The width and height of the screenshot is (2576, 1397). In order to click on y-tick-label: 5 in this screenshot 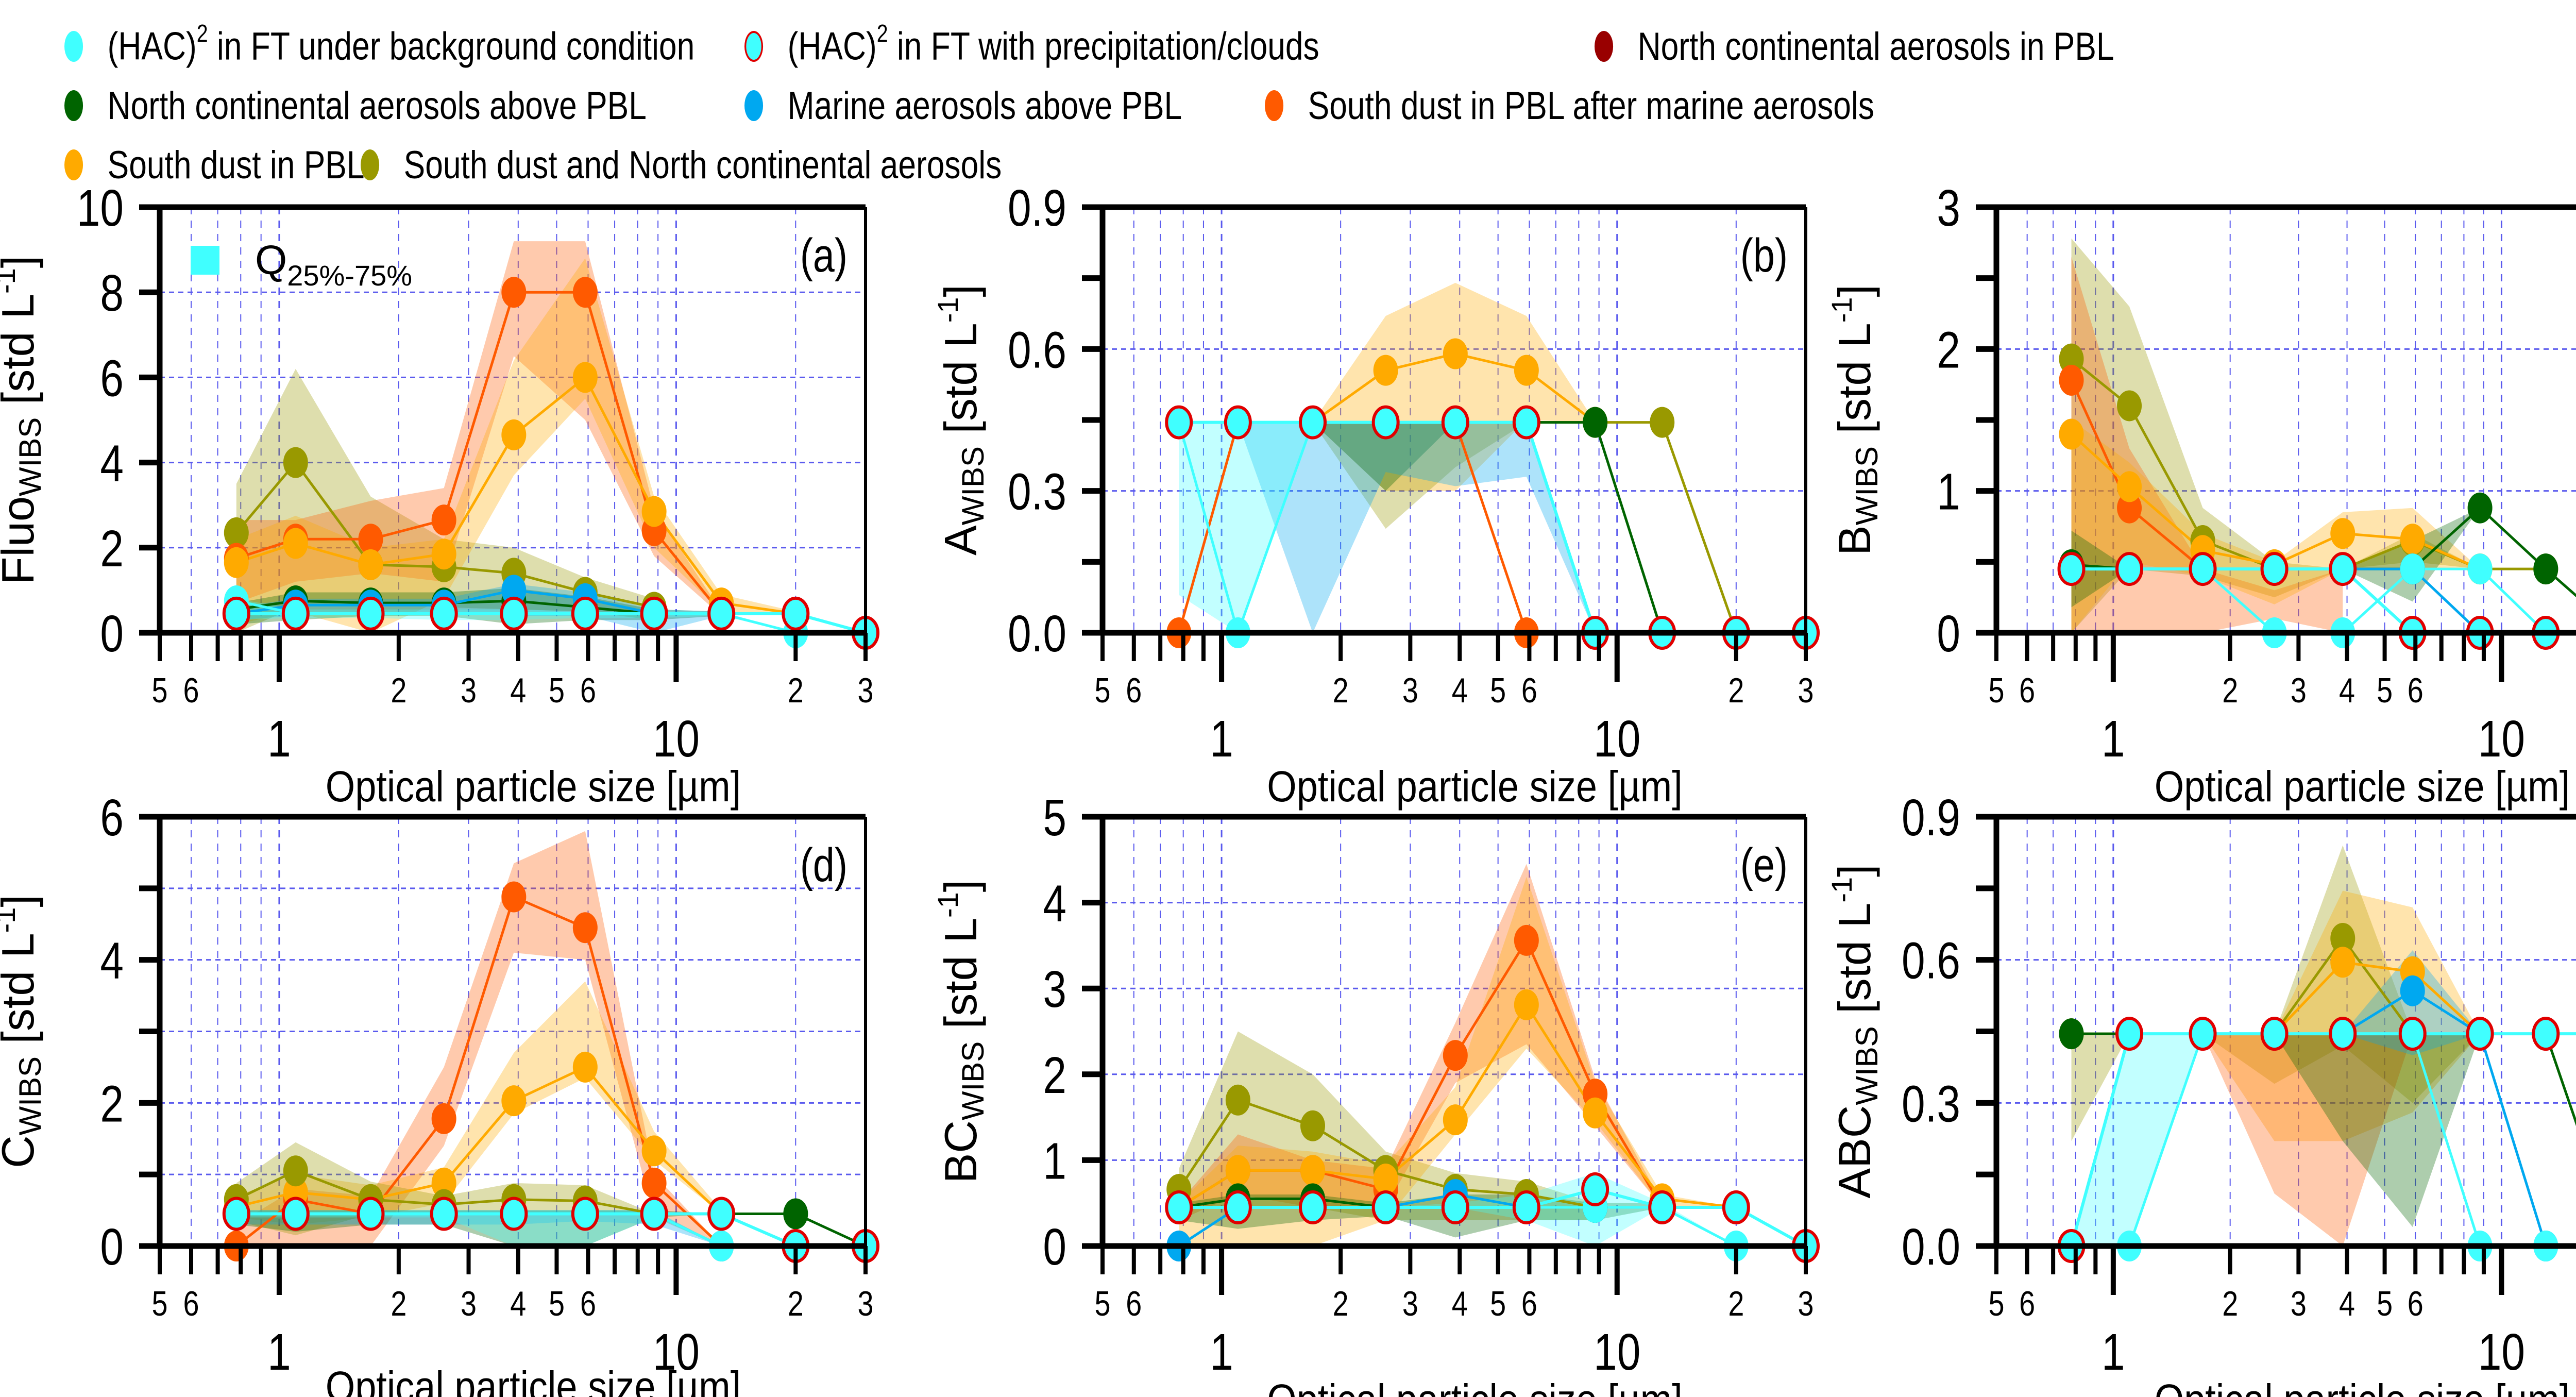, I will do `click(1054, 818)`.